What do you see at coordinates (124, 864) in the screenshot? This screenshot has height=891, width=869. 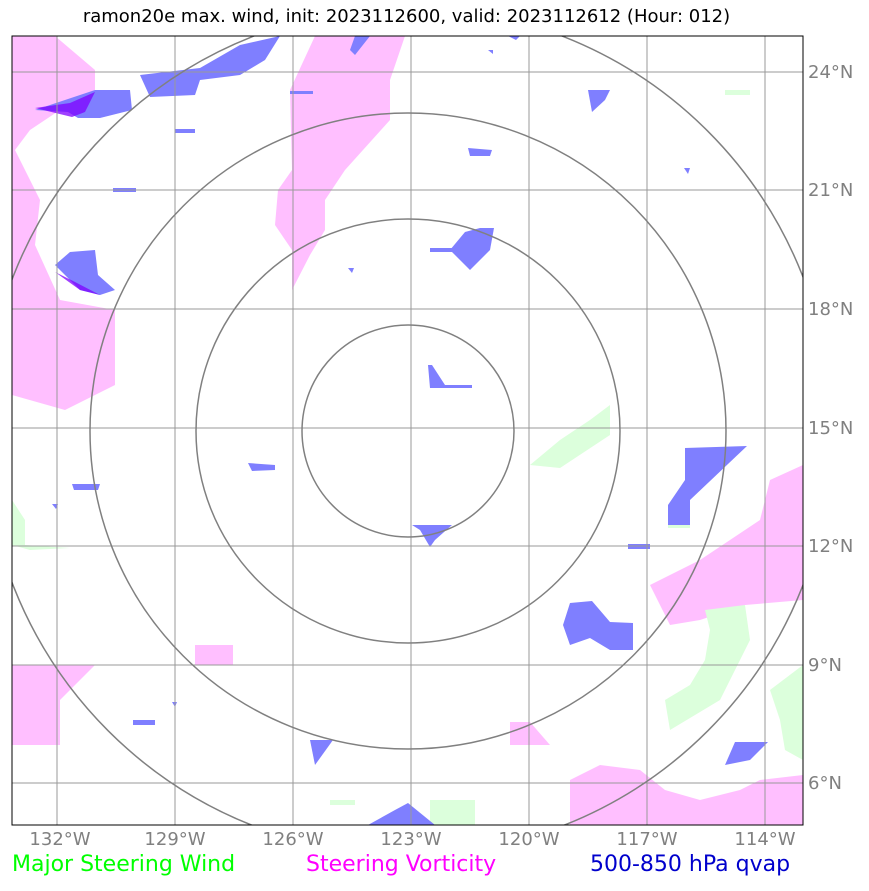 I see `legend-wind: Major Steering Wind` at bounding box center [124, 864].